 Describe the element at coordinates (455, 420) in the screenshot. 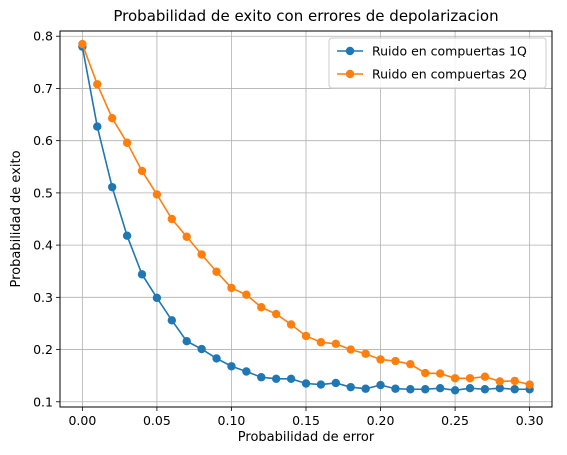

I see `x-tick-label: 0.25` at that location.